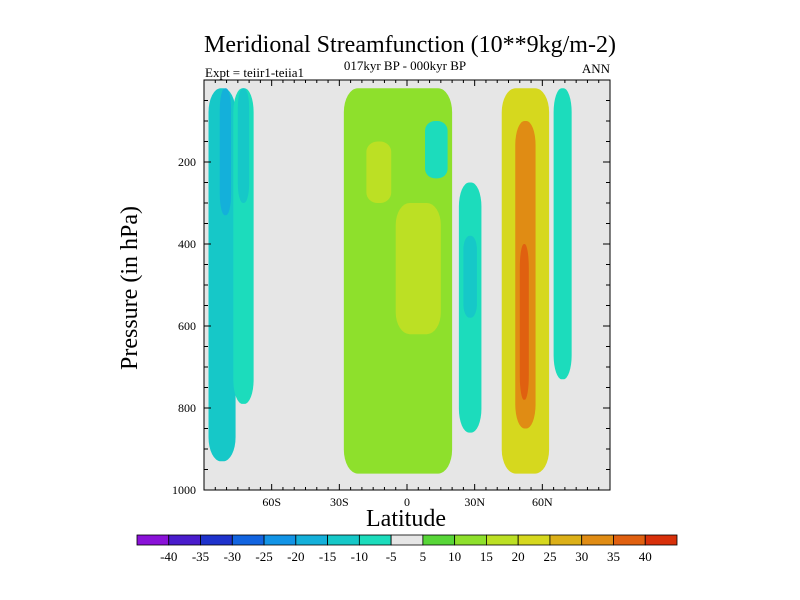 The height and width of the screenshot is (600, 800). I want to click on chart-title: Meridional Streamfunction (10**9kg/m-2), so click(410, 45).